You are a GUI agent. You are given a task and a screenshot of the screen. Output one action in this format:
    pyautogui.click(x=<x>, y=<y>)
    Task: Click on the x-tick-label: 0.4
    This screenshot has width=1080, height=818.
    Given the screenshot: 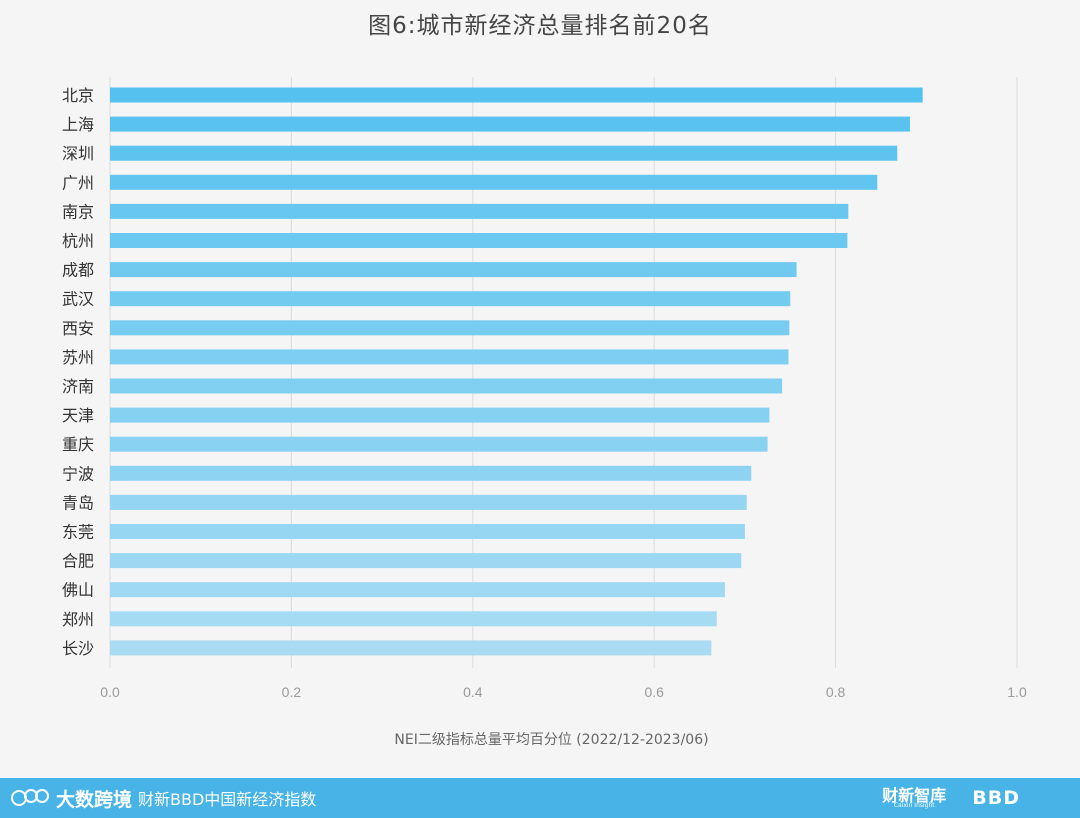 What is the action you would take?
    pyautogui.click(x=473, y=692)
    